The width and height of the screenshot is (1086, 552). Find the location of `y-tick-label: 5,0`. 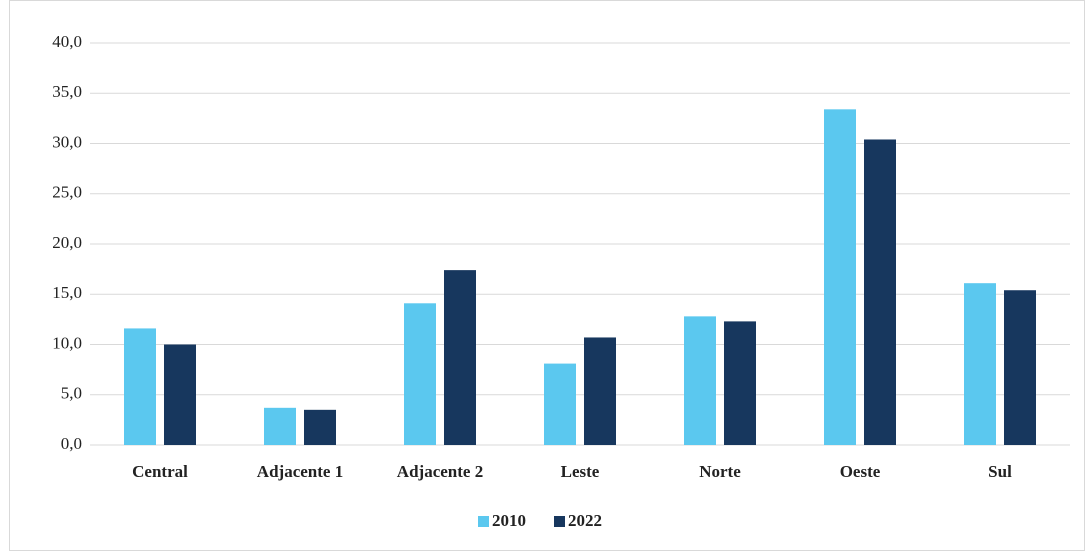

y-tick-label: 5,0 is located at coordinates (71, 393).